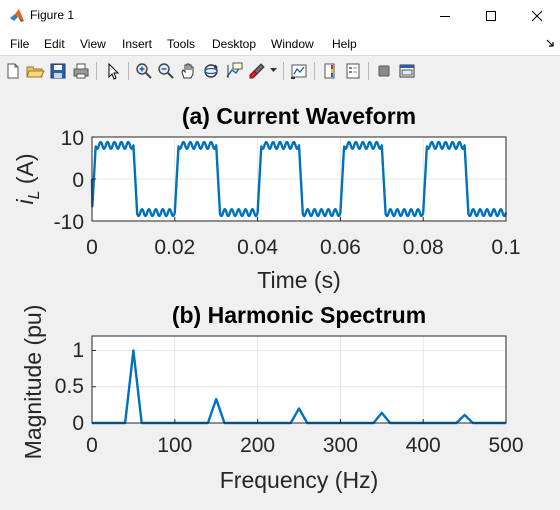 This screenshot has height=510, width=560. Describe the element at coordinates (211, 71) in the screenshot. I see `rotate-3d-icon` at that location.